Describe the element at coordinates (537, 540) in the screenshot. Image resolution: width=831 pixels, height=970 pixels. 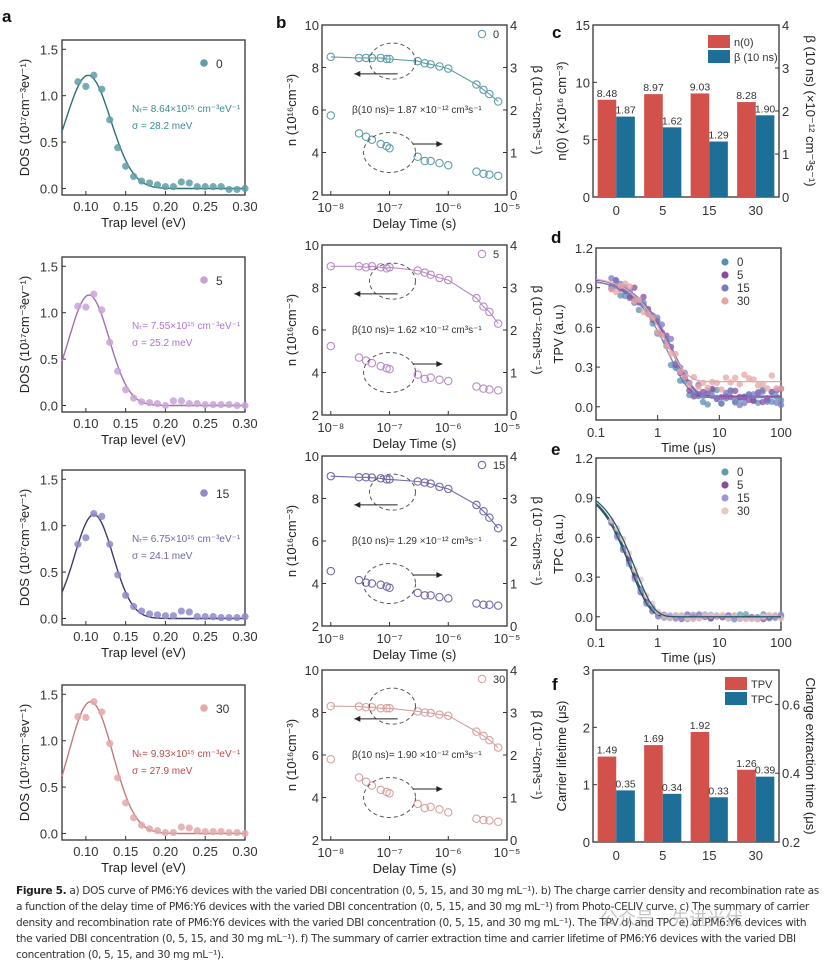
I see `y-axis-label-right: β (10⁻¹²cm³s⁻¹)` at that location.